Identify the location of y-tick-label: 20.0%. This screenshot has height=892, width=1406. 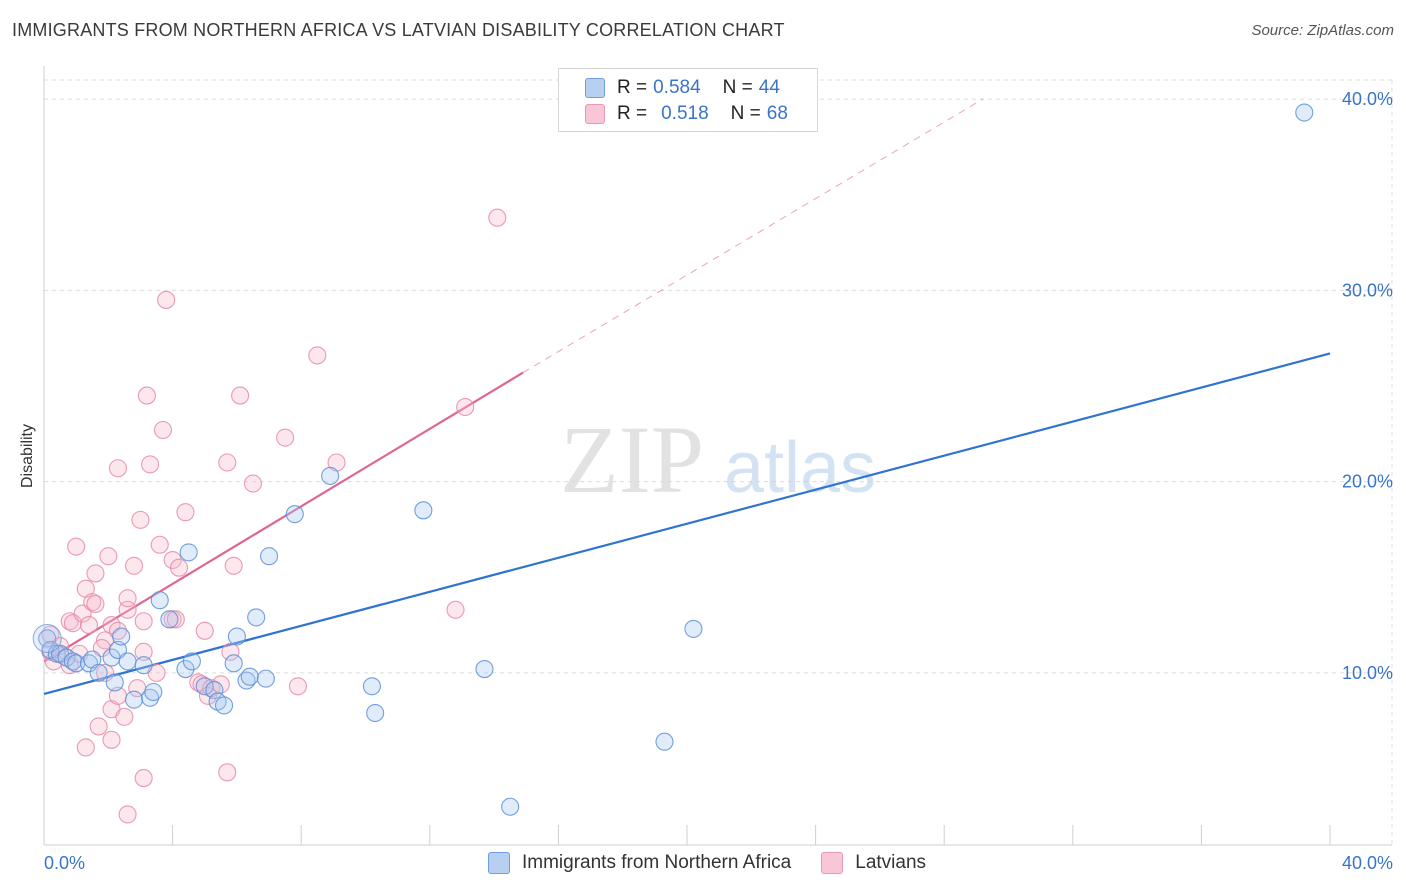
(1367, 482).